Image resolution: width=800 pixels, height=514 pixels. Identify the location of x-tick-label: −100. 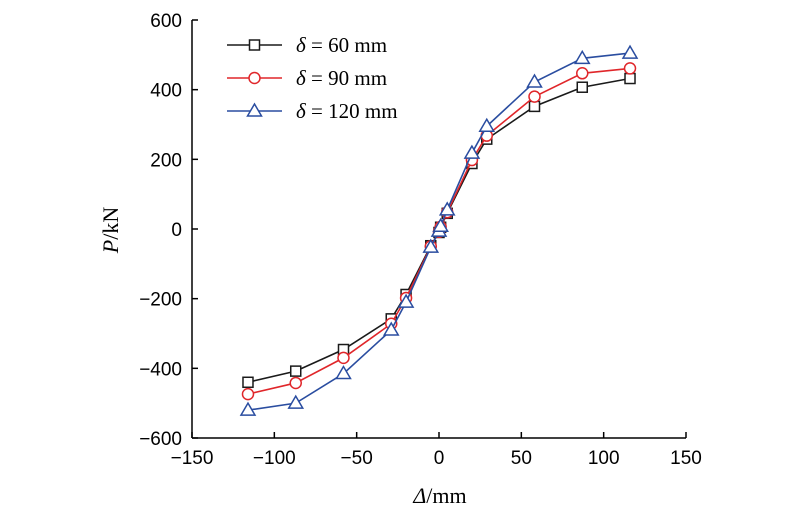
(274, 458).